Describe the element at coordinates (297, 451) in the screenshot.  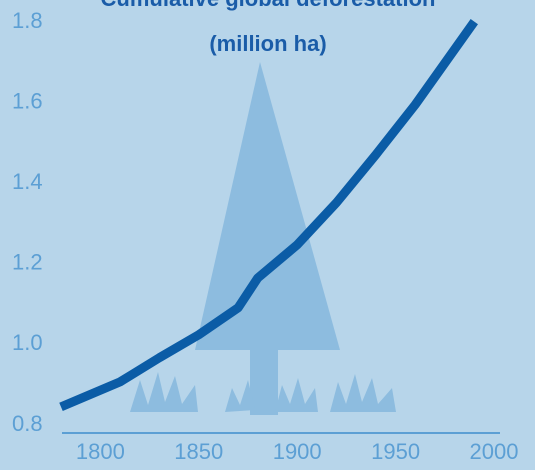
I see `x-tick-label: 1900` at that location.